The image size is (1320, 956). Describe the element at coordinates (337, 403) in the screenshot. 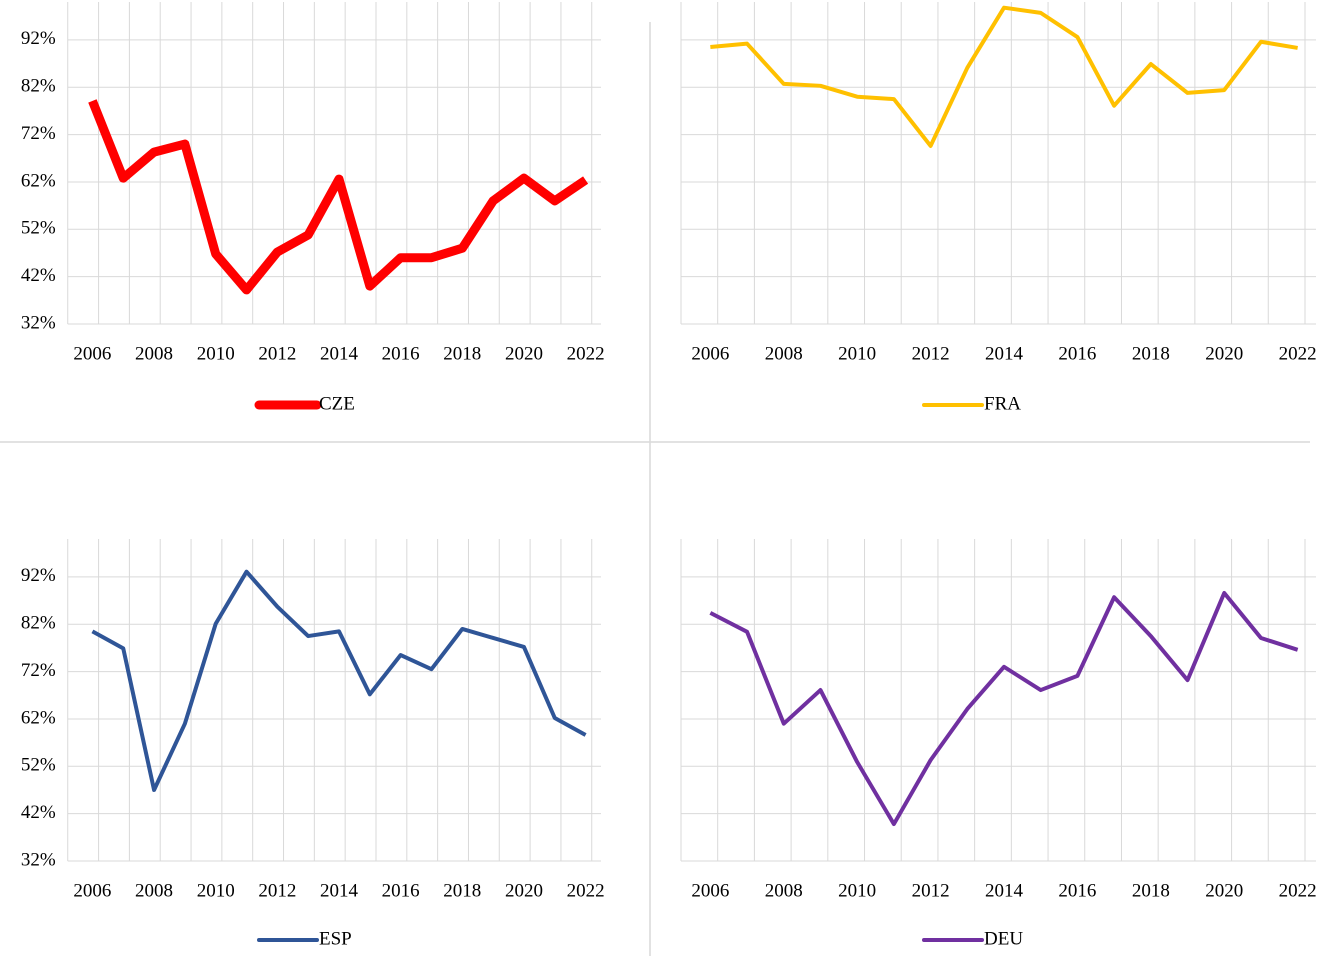

I see `legend-label: CZE` at that location.